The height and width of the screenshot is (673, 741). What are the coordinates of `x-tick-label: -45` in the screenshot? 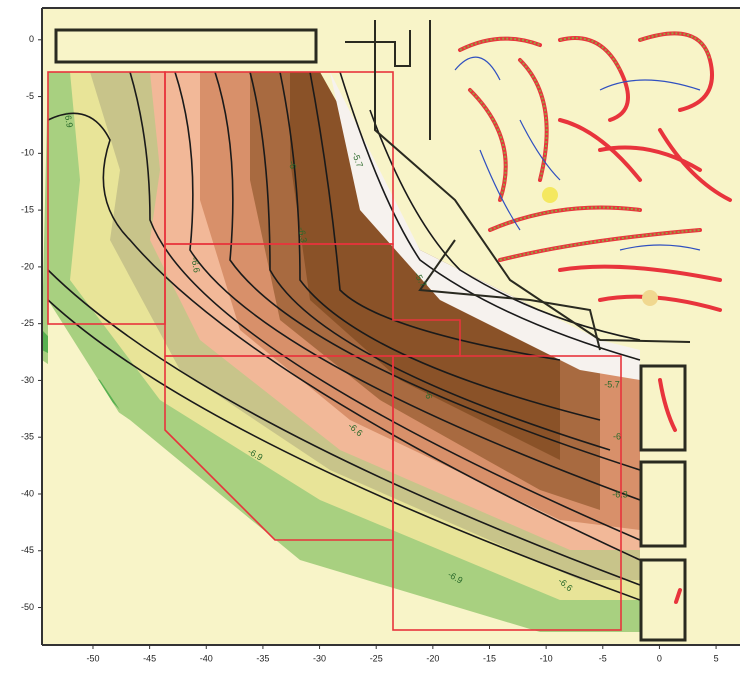 It's located at (149, 658).